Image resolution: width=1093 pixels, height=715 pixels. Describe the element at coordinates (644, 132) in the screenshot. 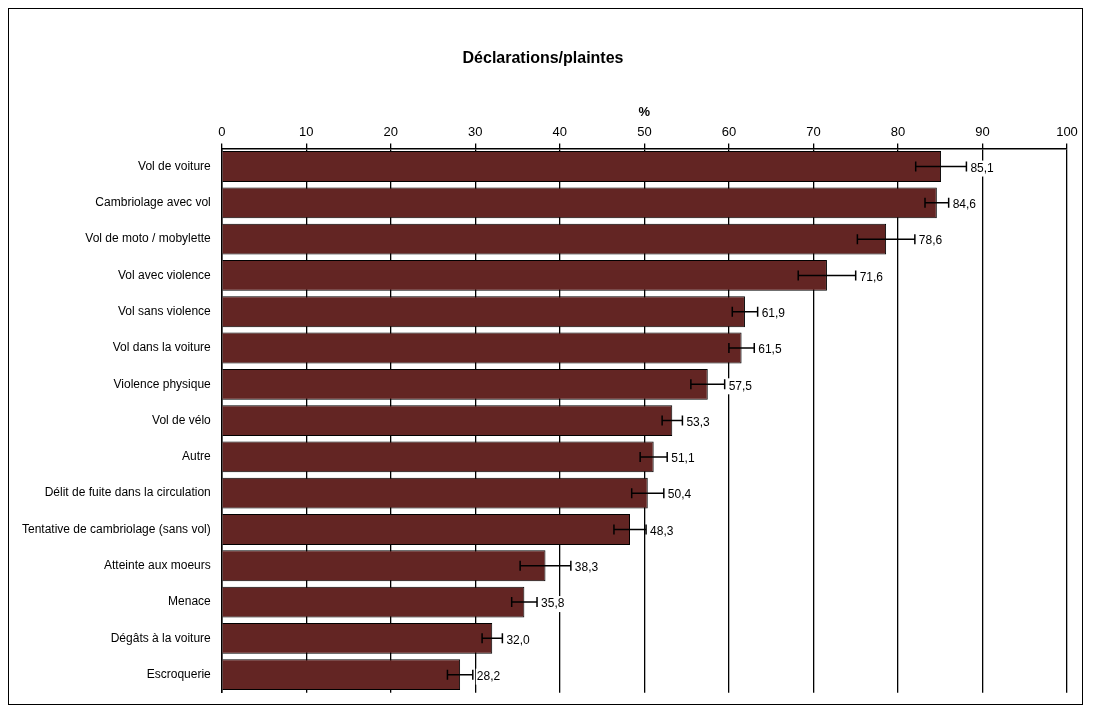

I see `x-tick-label: 50` at that location.